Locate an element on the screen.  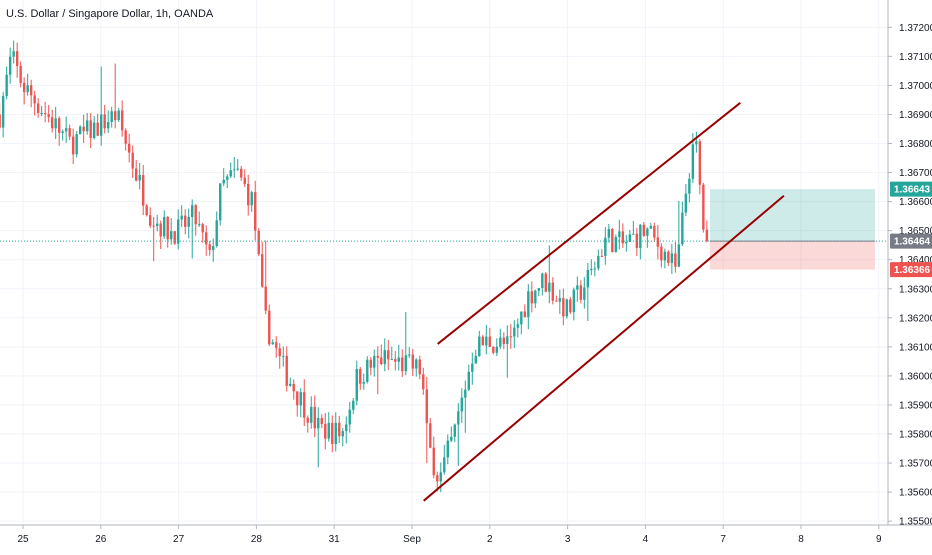
stop-zone is located at coordinates (792, 255).